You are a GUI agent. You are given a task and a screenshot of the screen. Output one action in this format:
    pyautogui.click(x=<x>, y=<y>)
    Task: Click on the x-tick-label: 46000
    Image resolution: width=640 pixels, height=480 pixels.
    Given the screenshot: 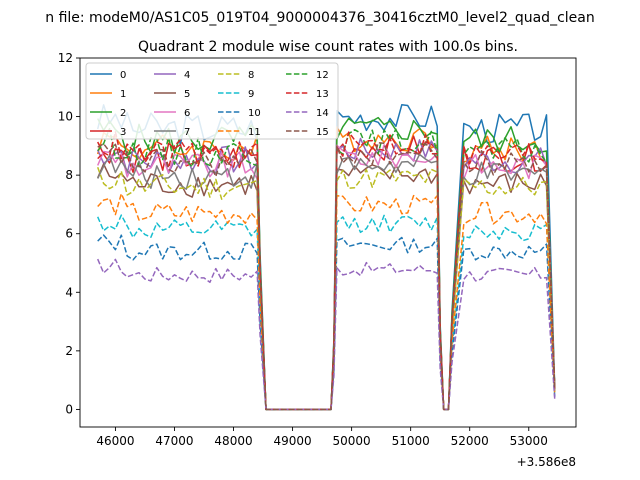 What is the action you would take?
    pyautogui.click(x=115, y=441)
    